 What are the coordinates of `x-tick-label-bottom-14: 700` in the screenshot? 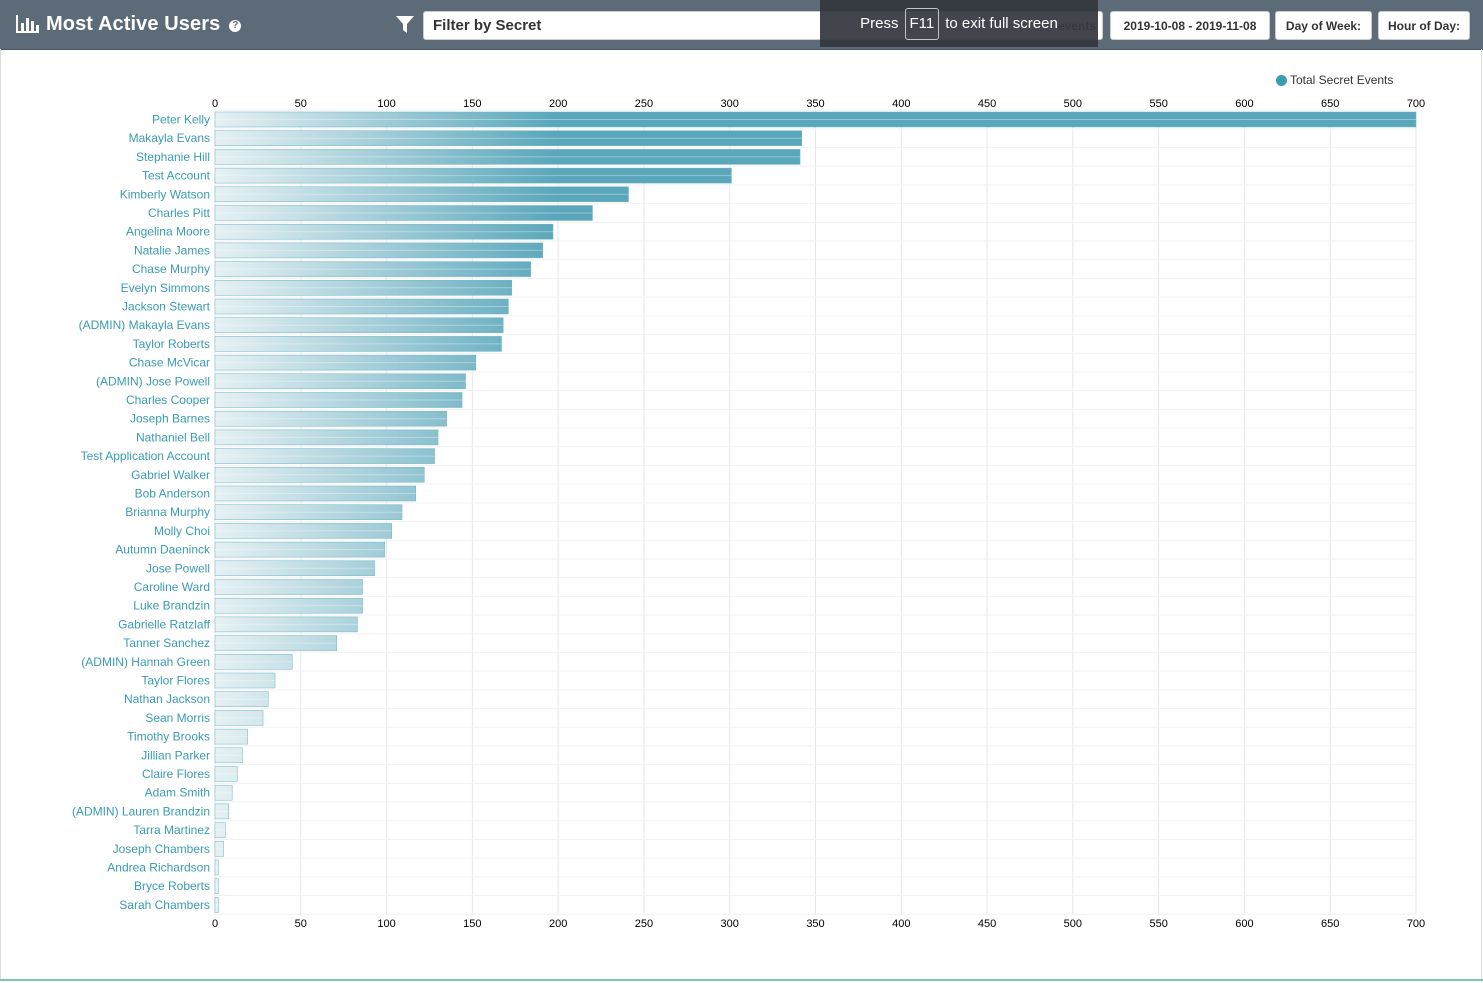 It's located at (1416, 924).